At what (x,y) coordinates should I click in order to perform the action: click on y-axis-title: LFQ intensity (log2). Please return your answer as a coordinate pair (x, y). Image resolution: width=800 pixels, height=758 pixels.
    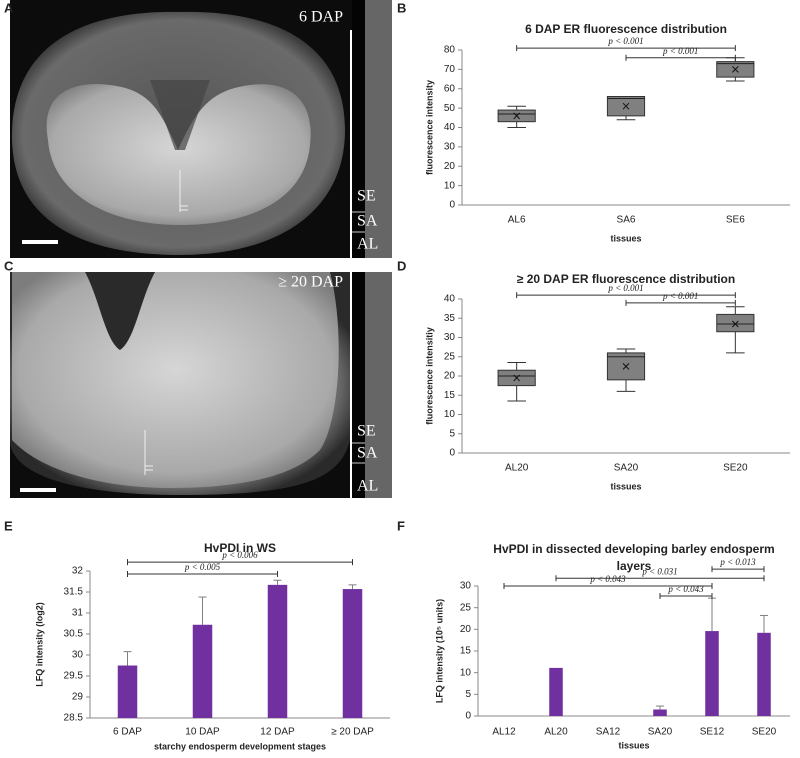
    Looking at the image, I should click on (39, 644).